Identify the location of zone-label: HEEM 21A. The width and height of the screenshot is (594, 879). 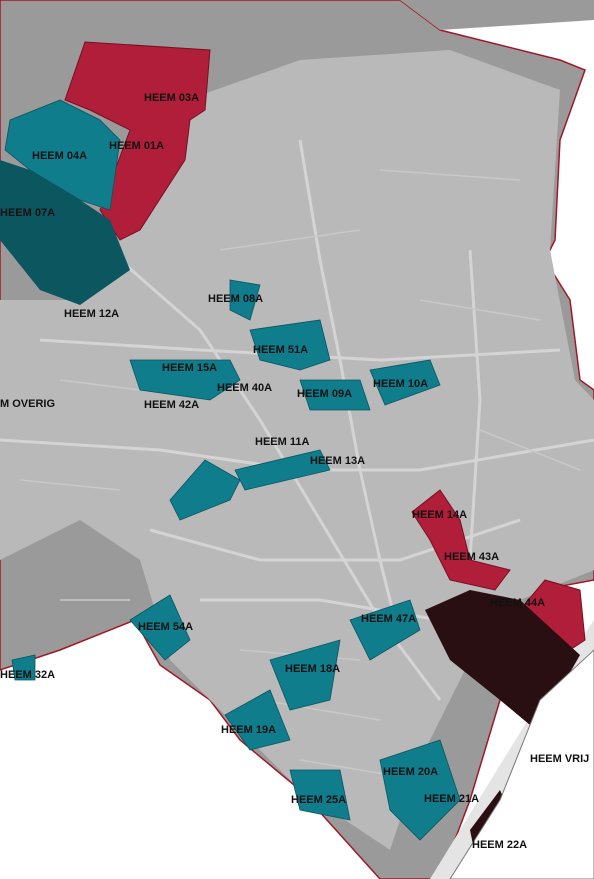
(451, 799).